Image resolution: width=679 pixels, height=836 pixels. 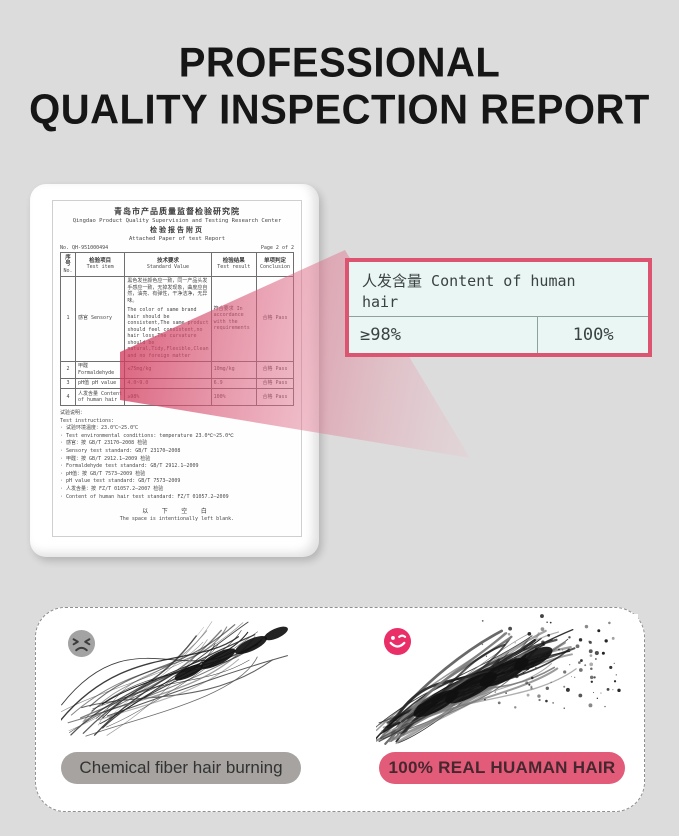 I want to click on report-meta: No. QH-951000494 Page 2 of 2, so click(x=177, y=248).